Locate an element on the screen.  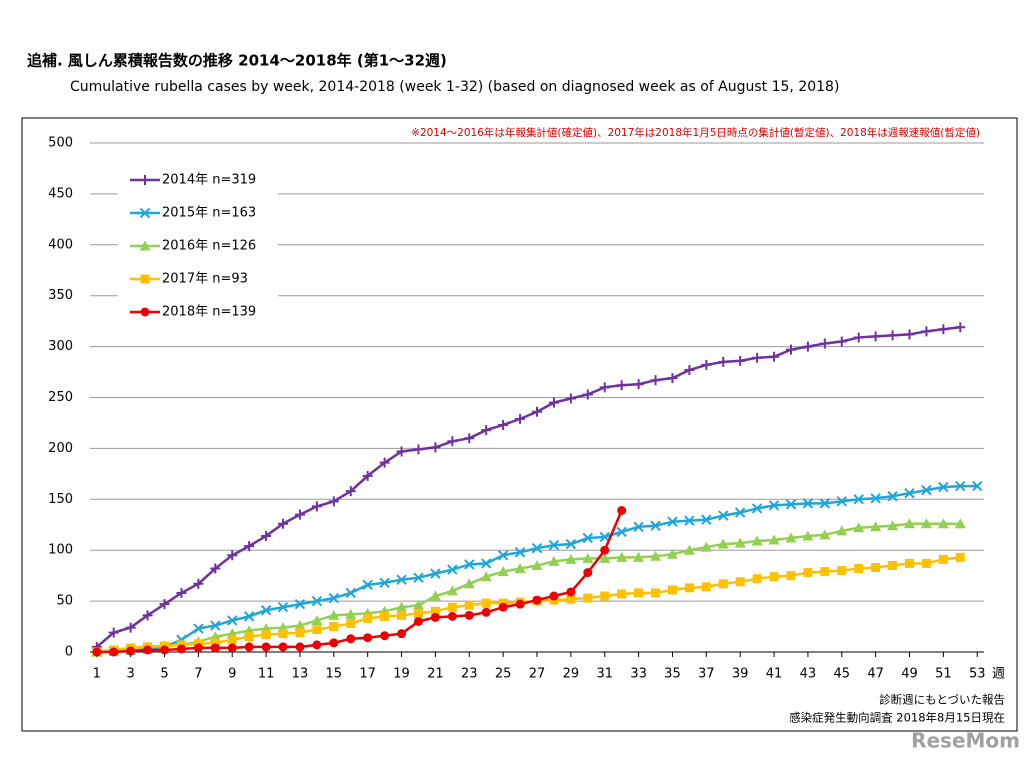
y-tick-label: 0 is located at coordinates (69, 652).